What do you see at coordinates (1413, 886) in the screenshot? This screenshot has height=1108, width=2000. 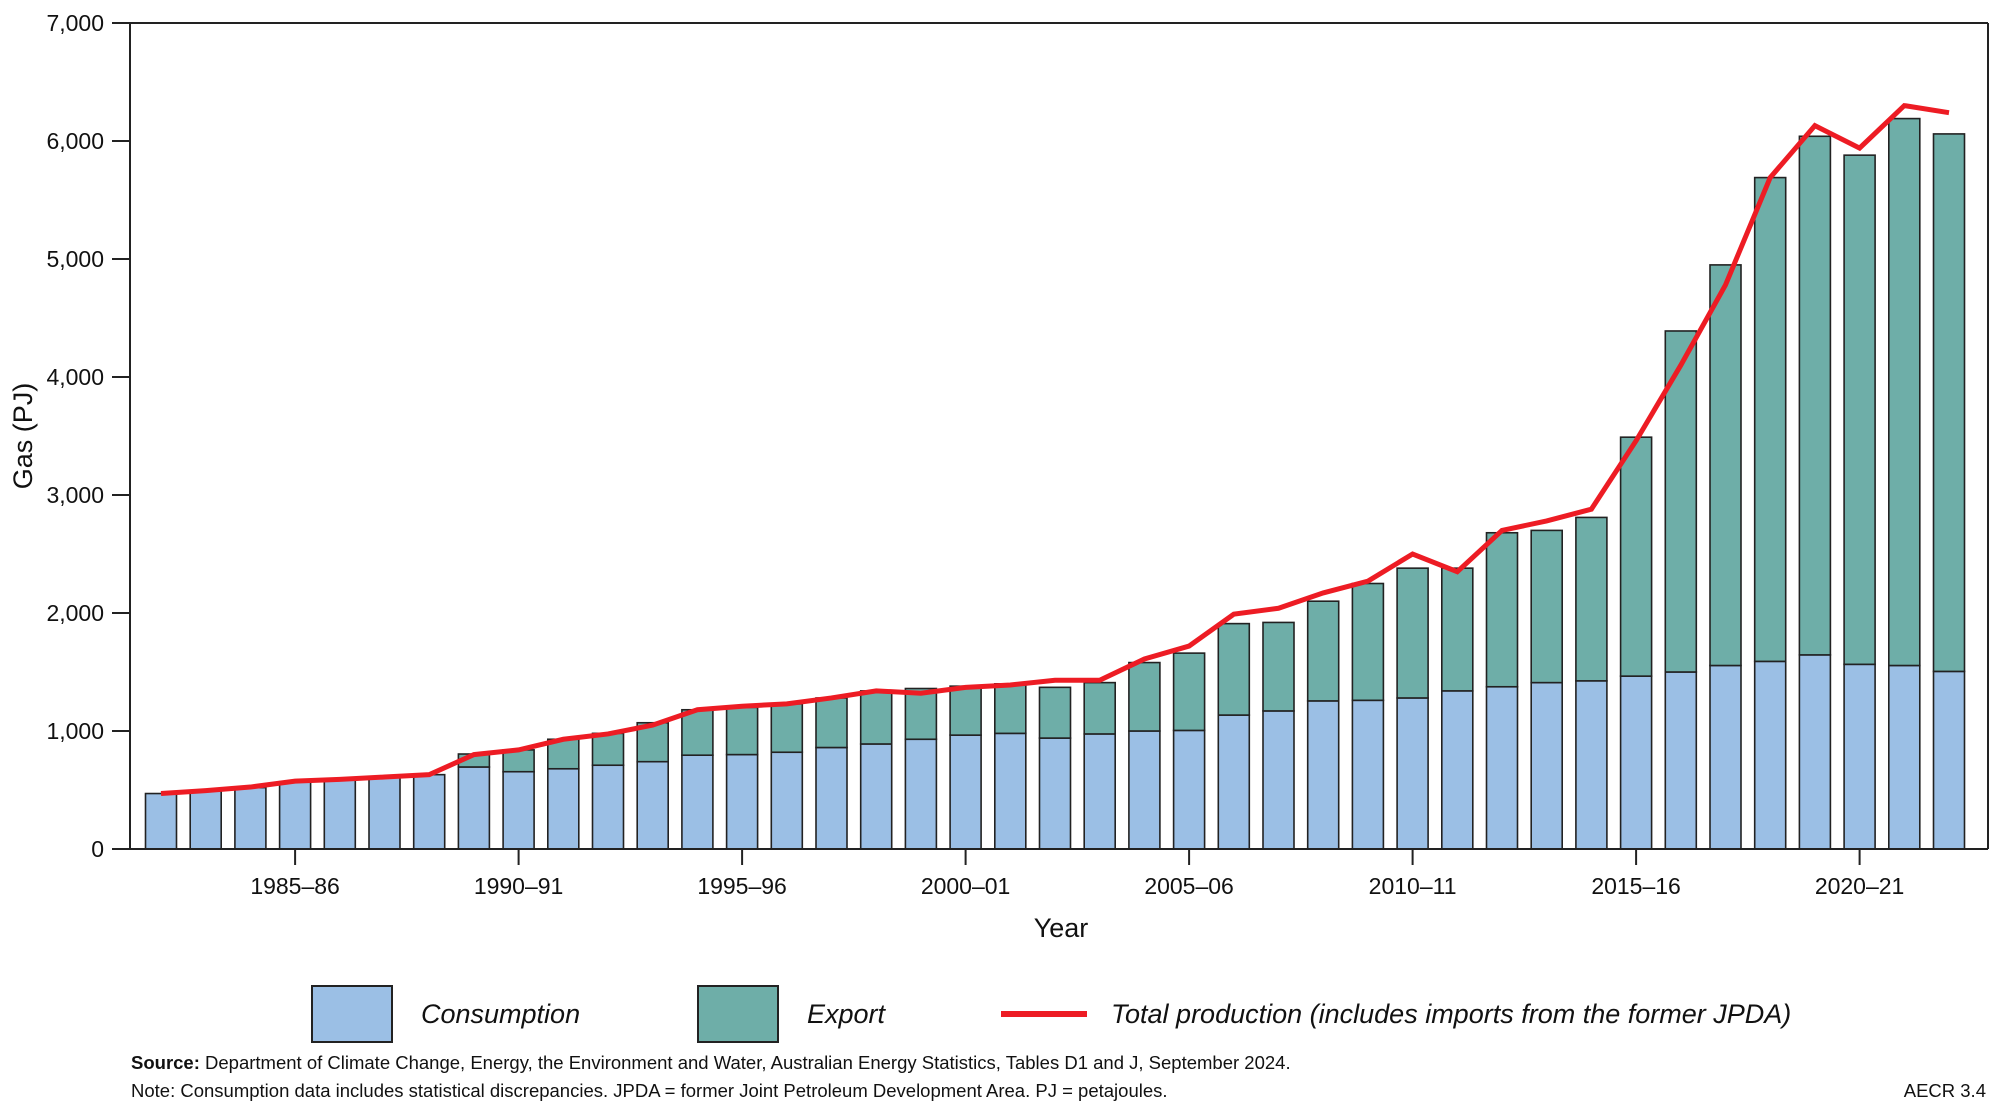 I see `x-tick-label: 2010–11` at bounding box center [1413, 886].